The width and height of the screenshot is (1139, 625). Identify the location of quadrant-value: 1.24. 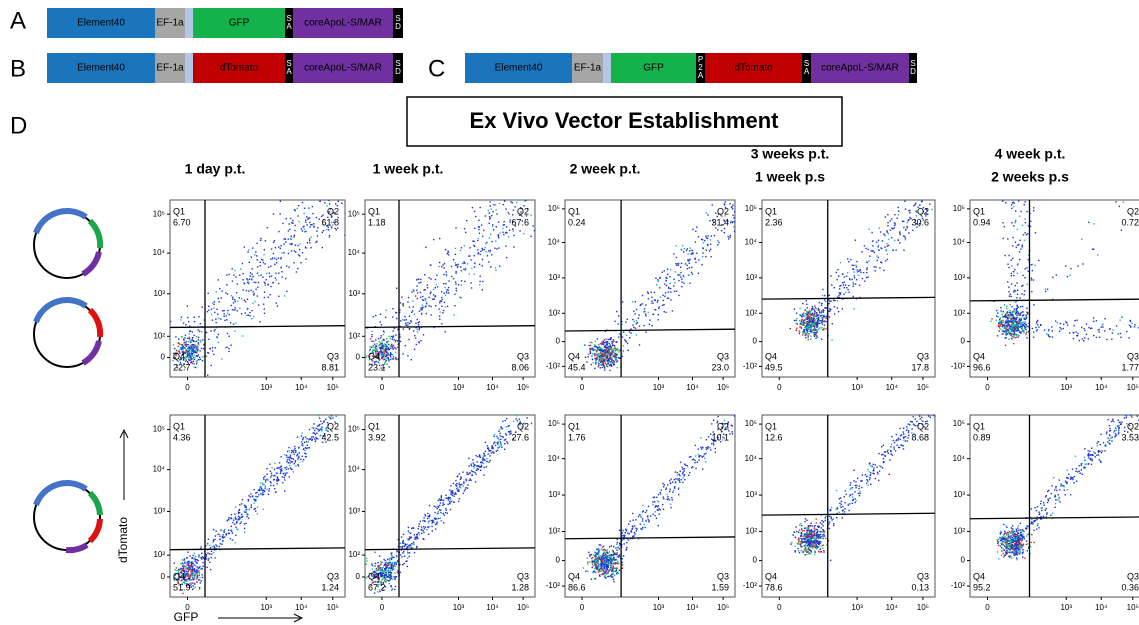
(330, 587).